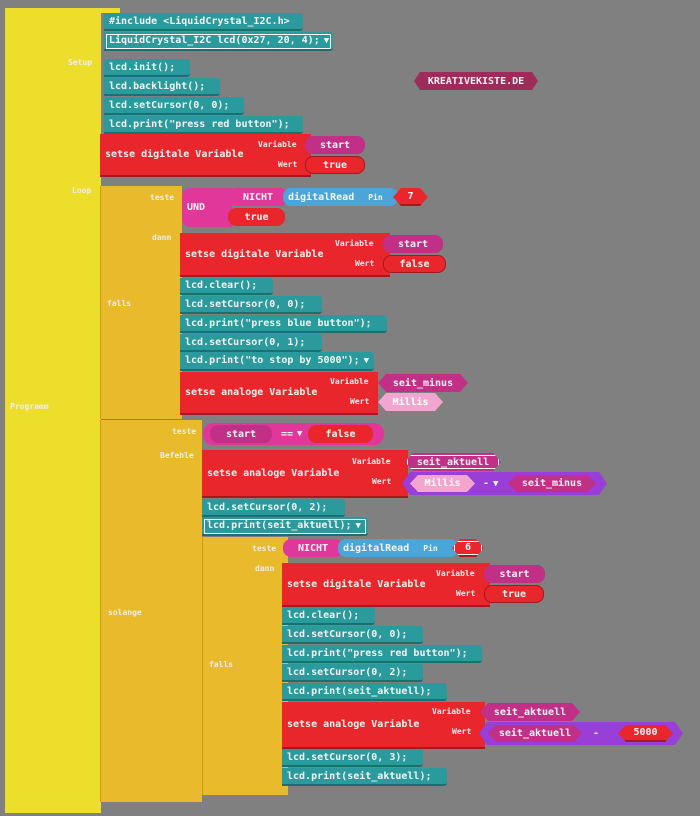 Image resolution: width=700 pixels, height=816 pixels. What do you see at coordinates (251, 343) in the screenshot?
I see `lcd-setcursor-block: lcd.setCursor(0, 1);` at bounding box center [251, 343].